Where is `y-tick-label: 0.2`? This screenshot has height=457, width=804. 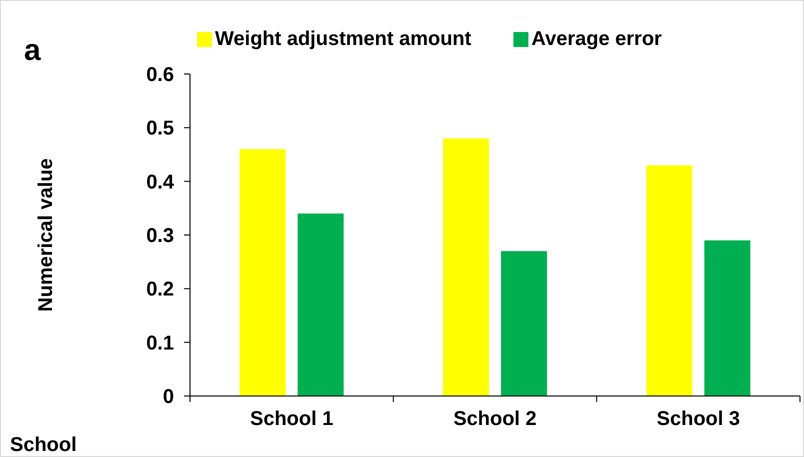
y-tick-label: 0.2 is located at coordinates (160, 289).